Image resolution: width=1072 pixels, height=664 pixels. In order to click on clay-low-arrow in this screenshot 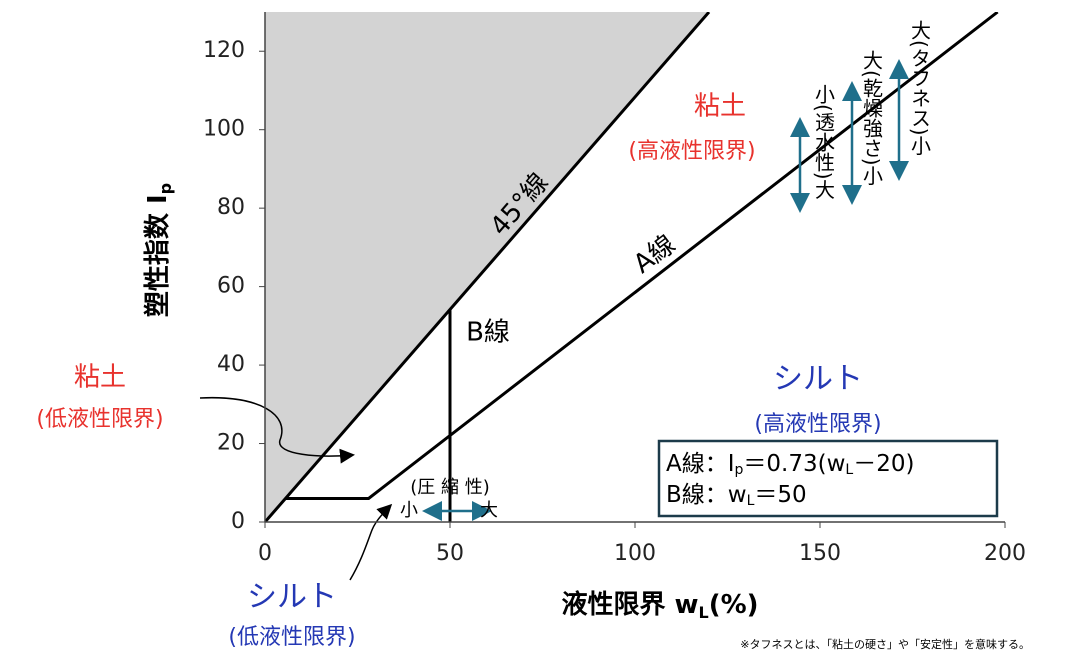, I will do `click(277, 430)`.